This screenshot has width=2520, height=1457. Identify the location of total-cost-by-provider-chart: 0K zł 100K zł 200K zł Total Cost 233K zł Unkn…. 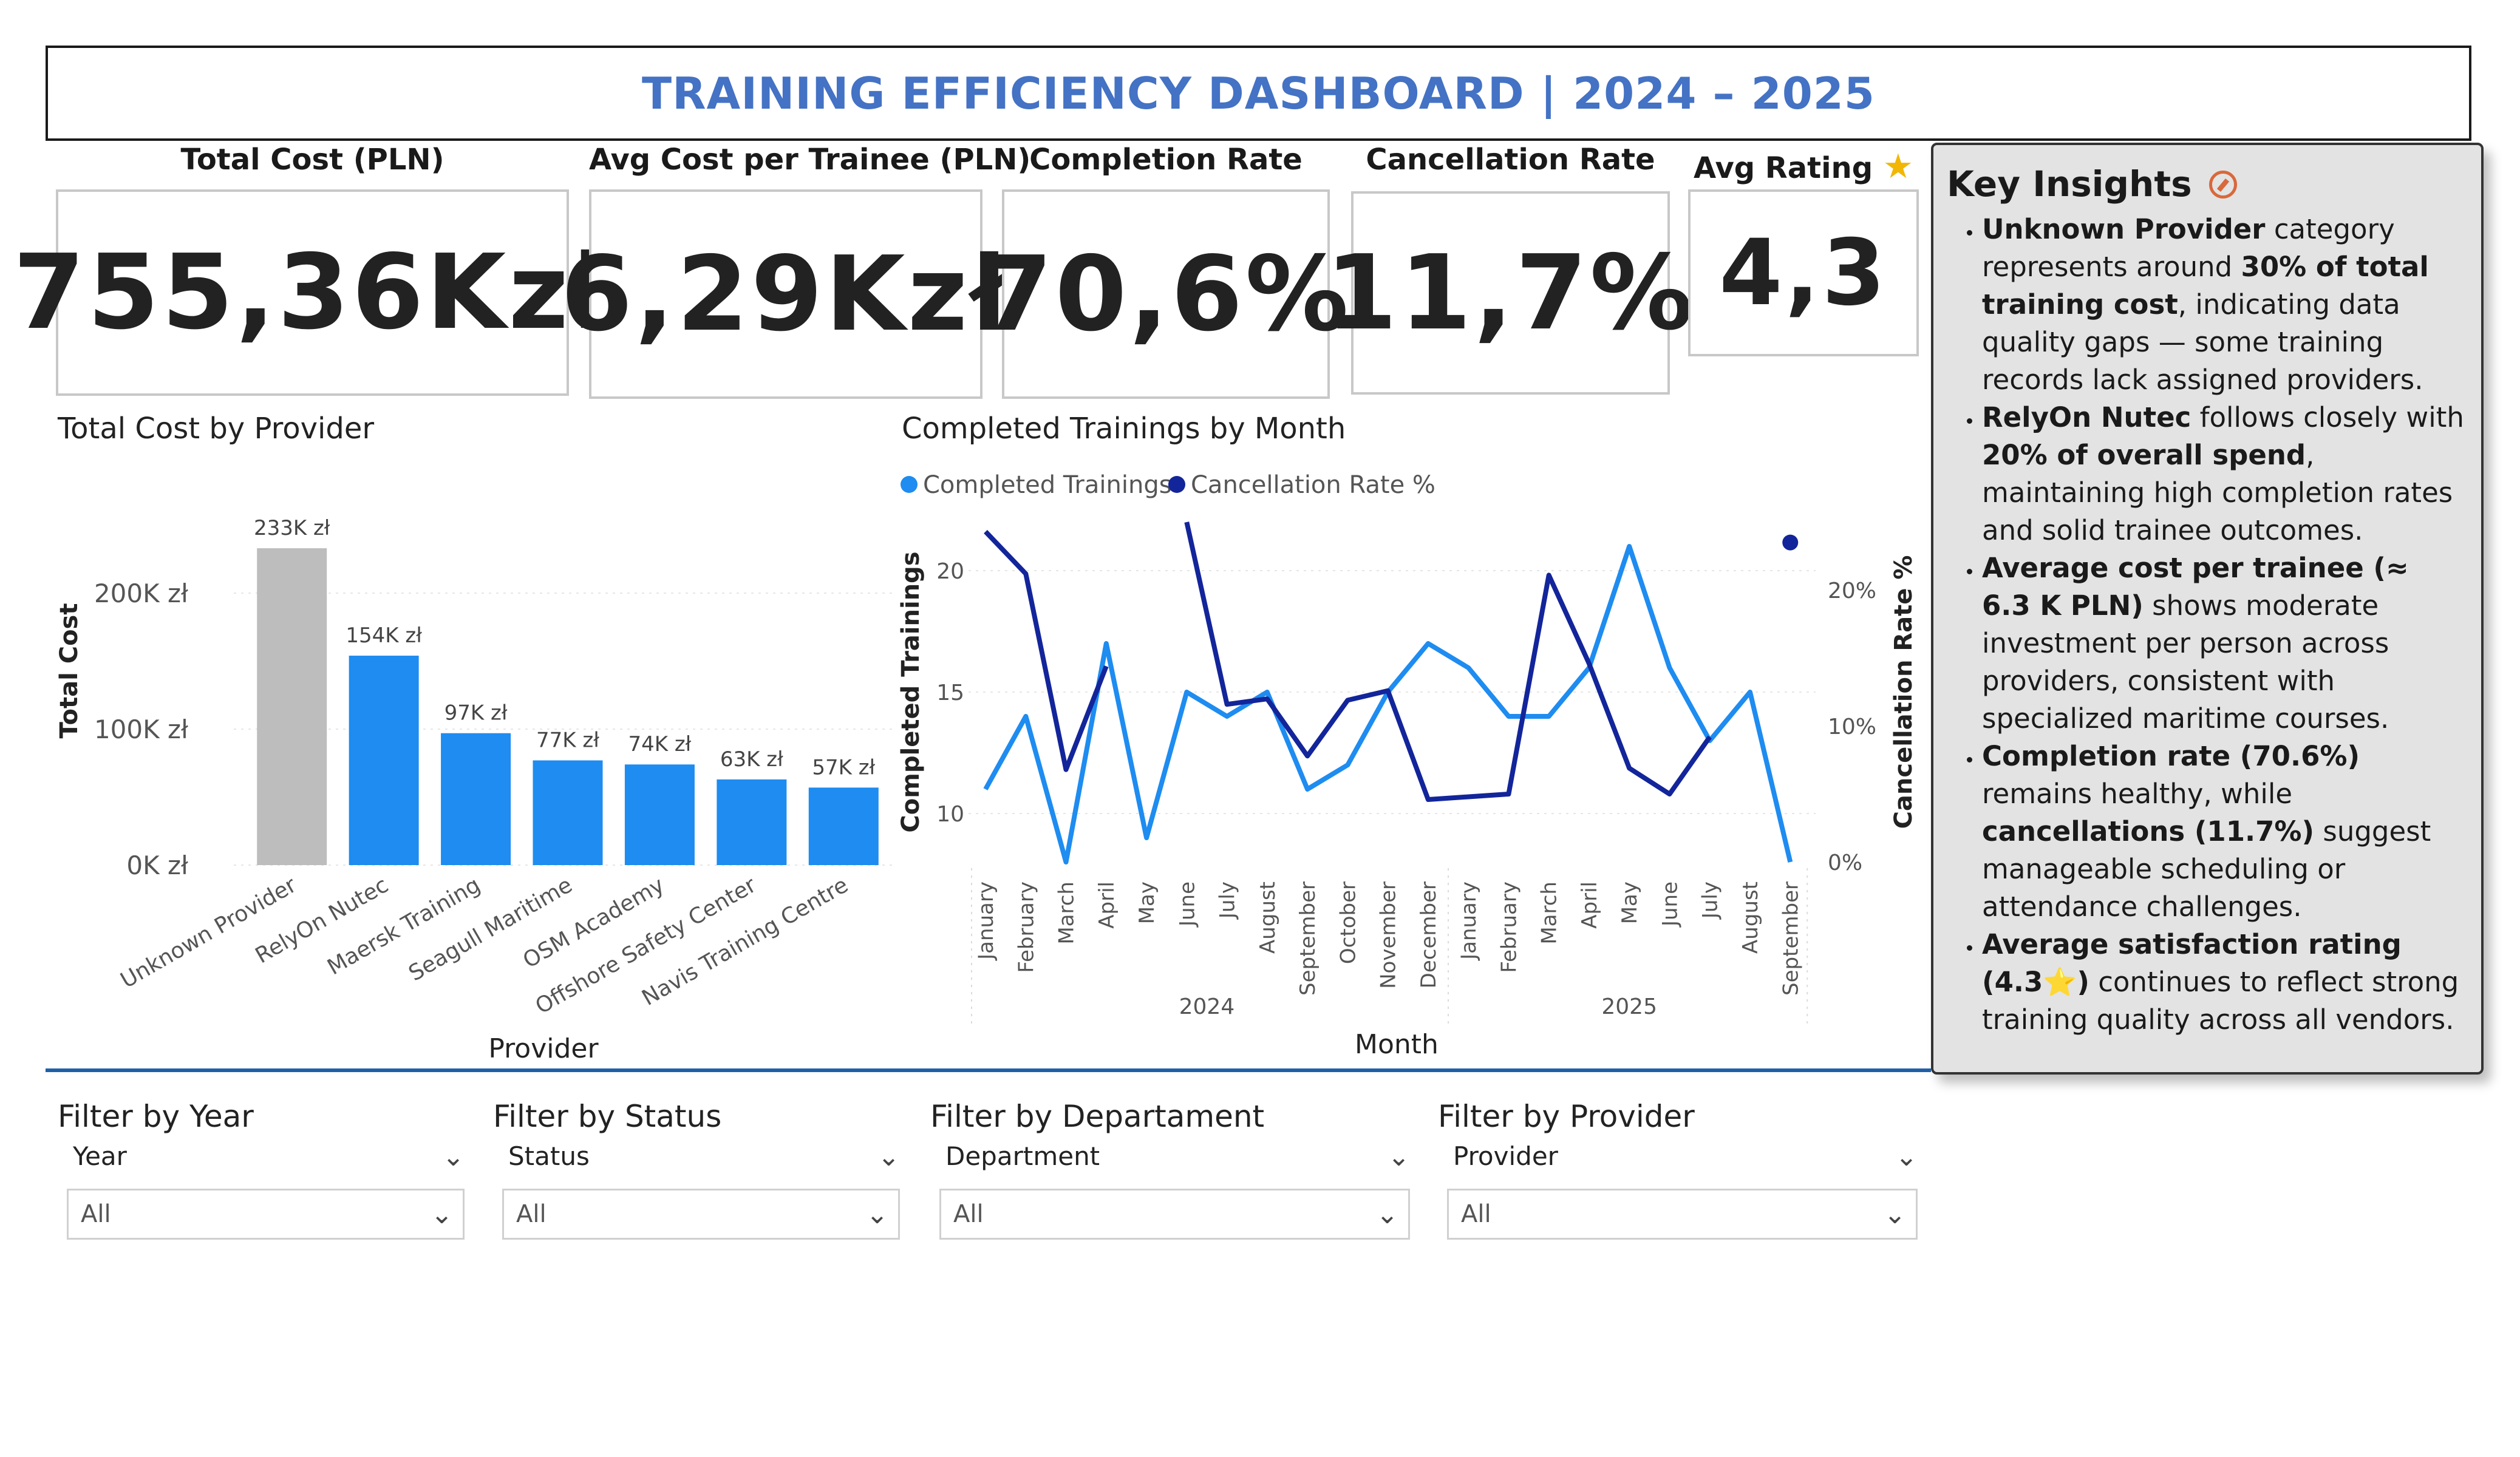
(475, 790).